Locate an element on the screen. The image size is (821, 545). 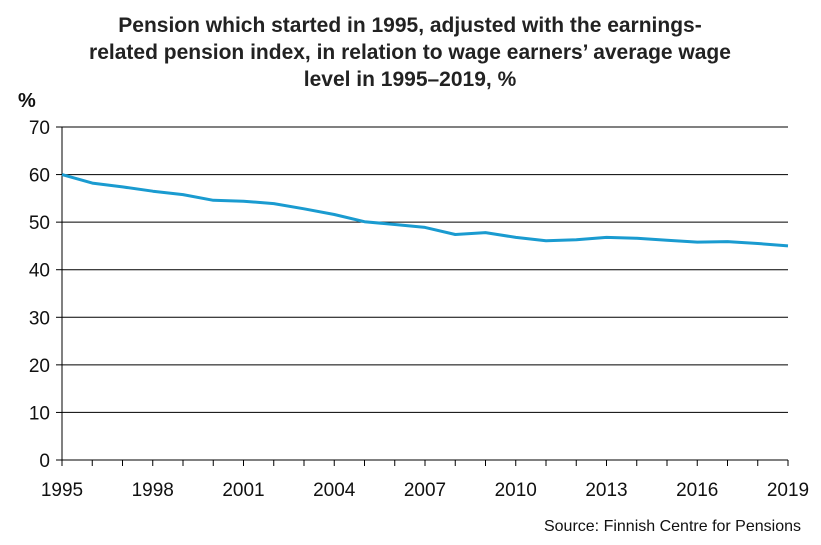
y-tick-labels: 0 10 20 30 40 50 60 70 is located at coordinates (39, 295).